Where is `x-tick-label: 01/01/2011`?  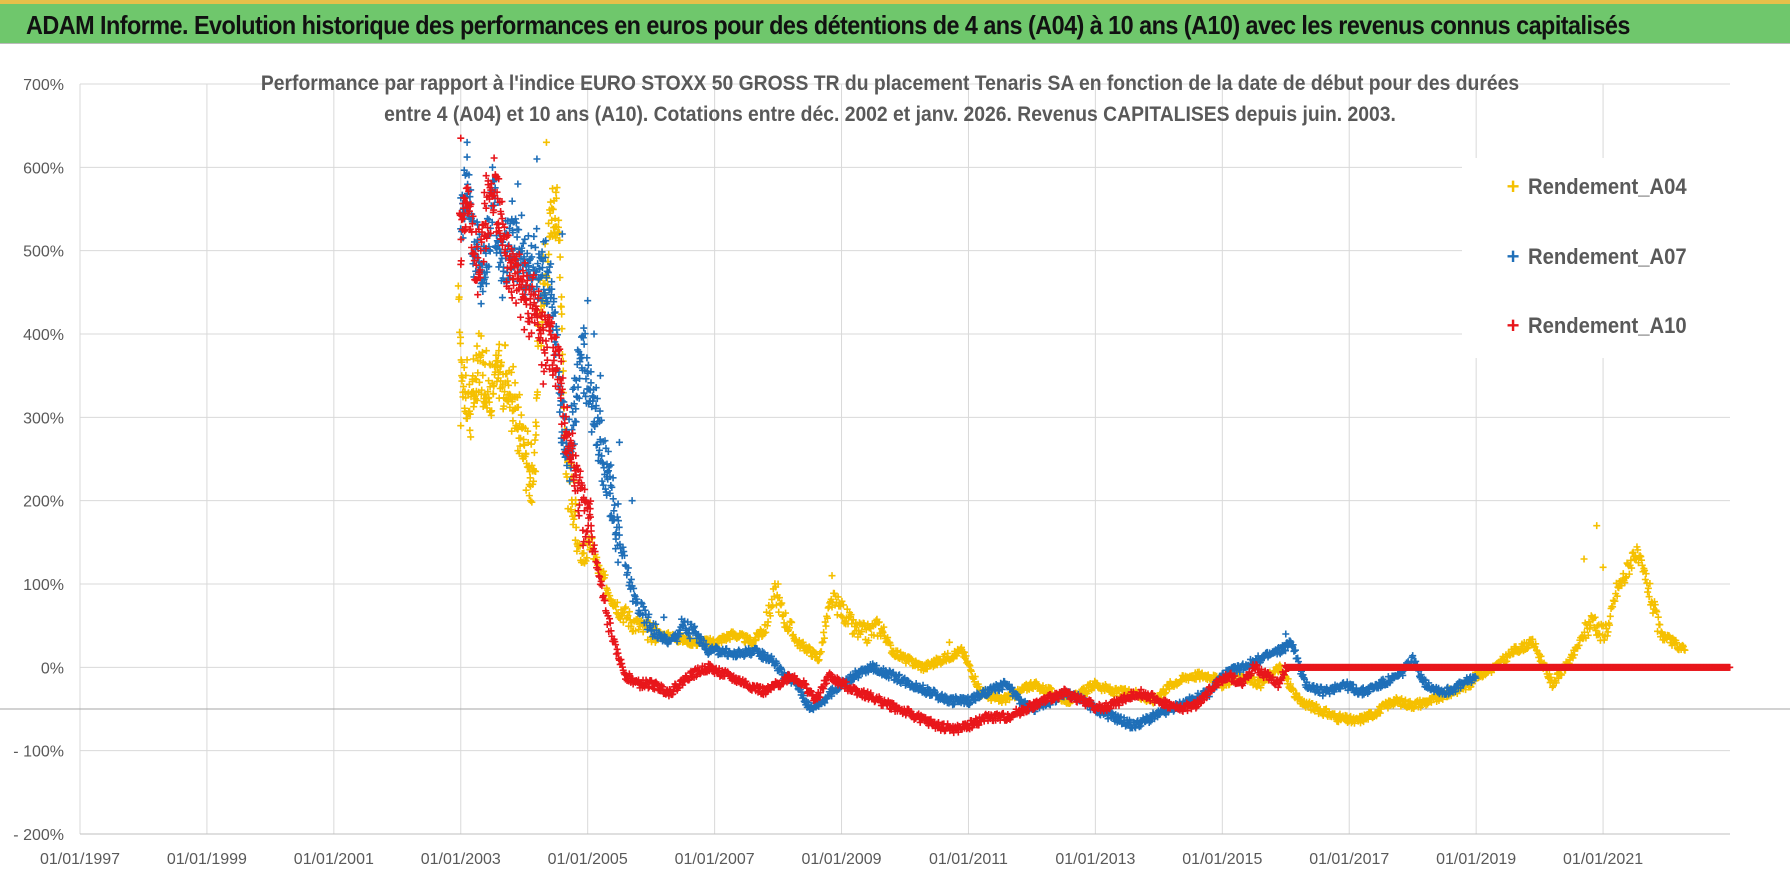 x-tick-label: 01/01/2011 is located at coordinates (968, 859).